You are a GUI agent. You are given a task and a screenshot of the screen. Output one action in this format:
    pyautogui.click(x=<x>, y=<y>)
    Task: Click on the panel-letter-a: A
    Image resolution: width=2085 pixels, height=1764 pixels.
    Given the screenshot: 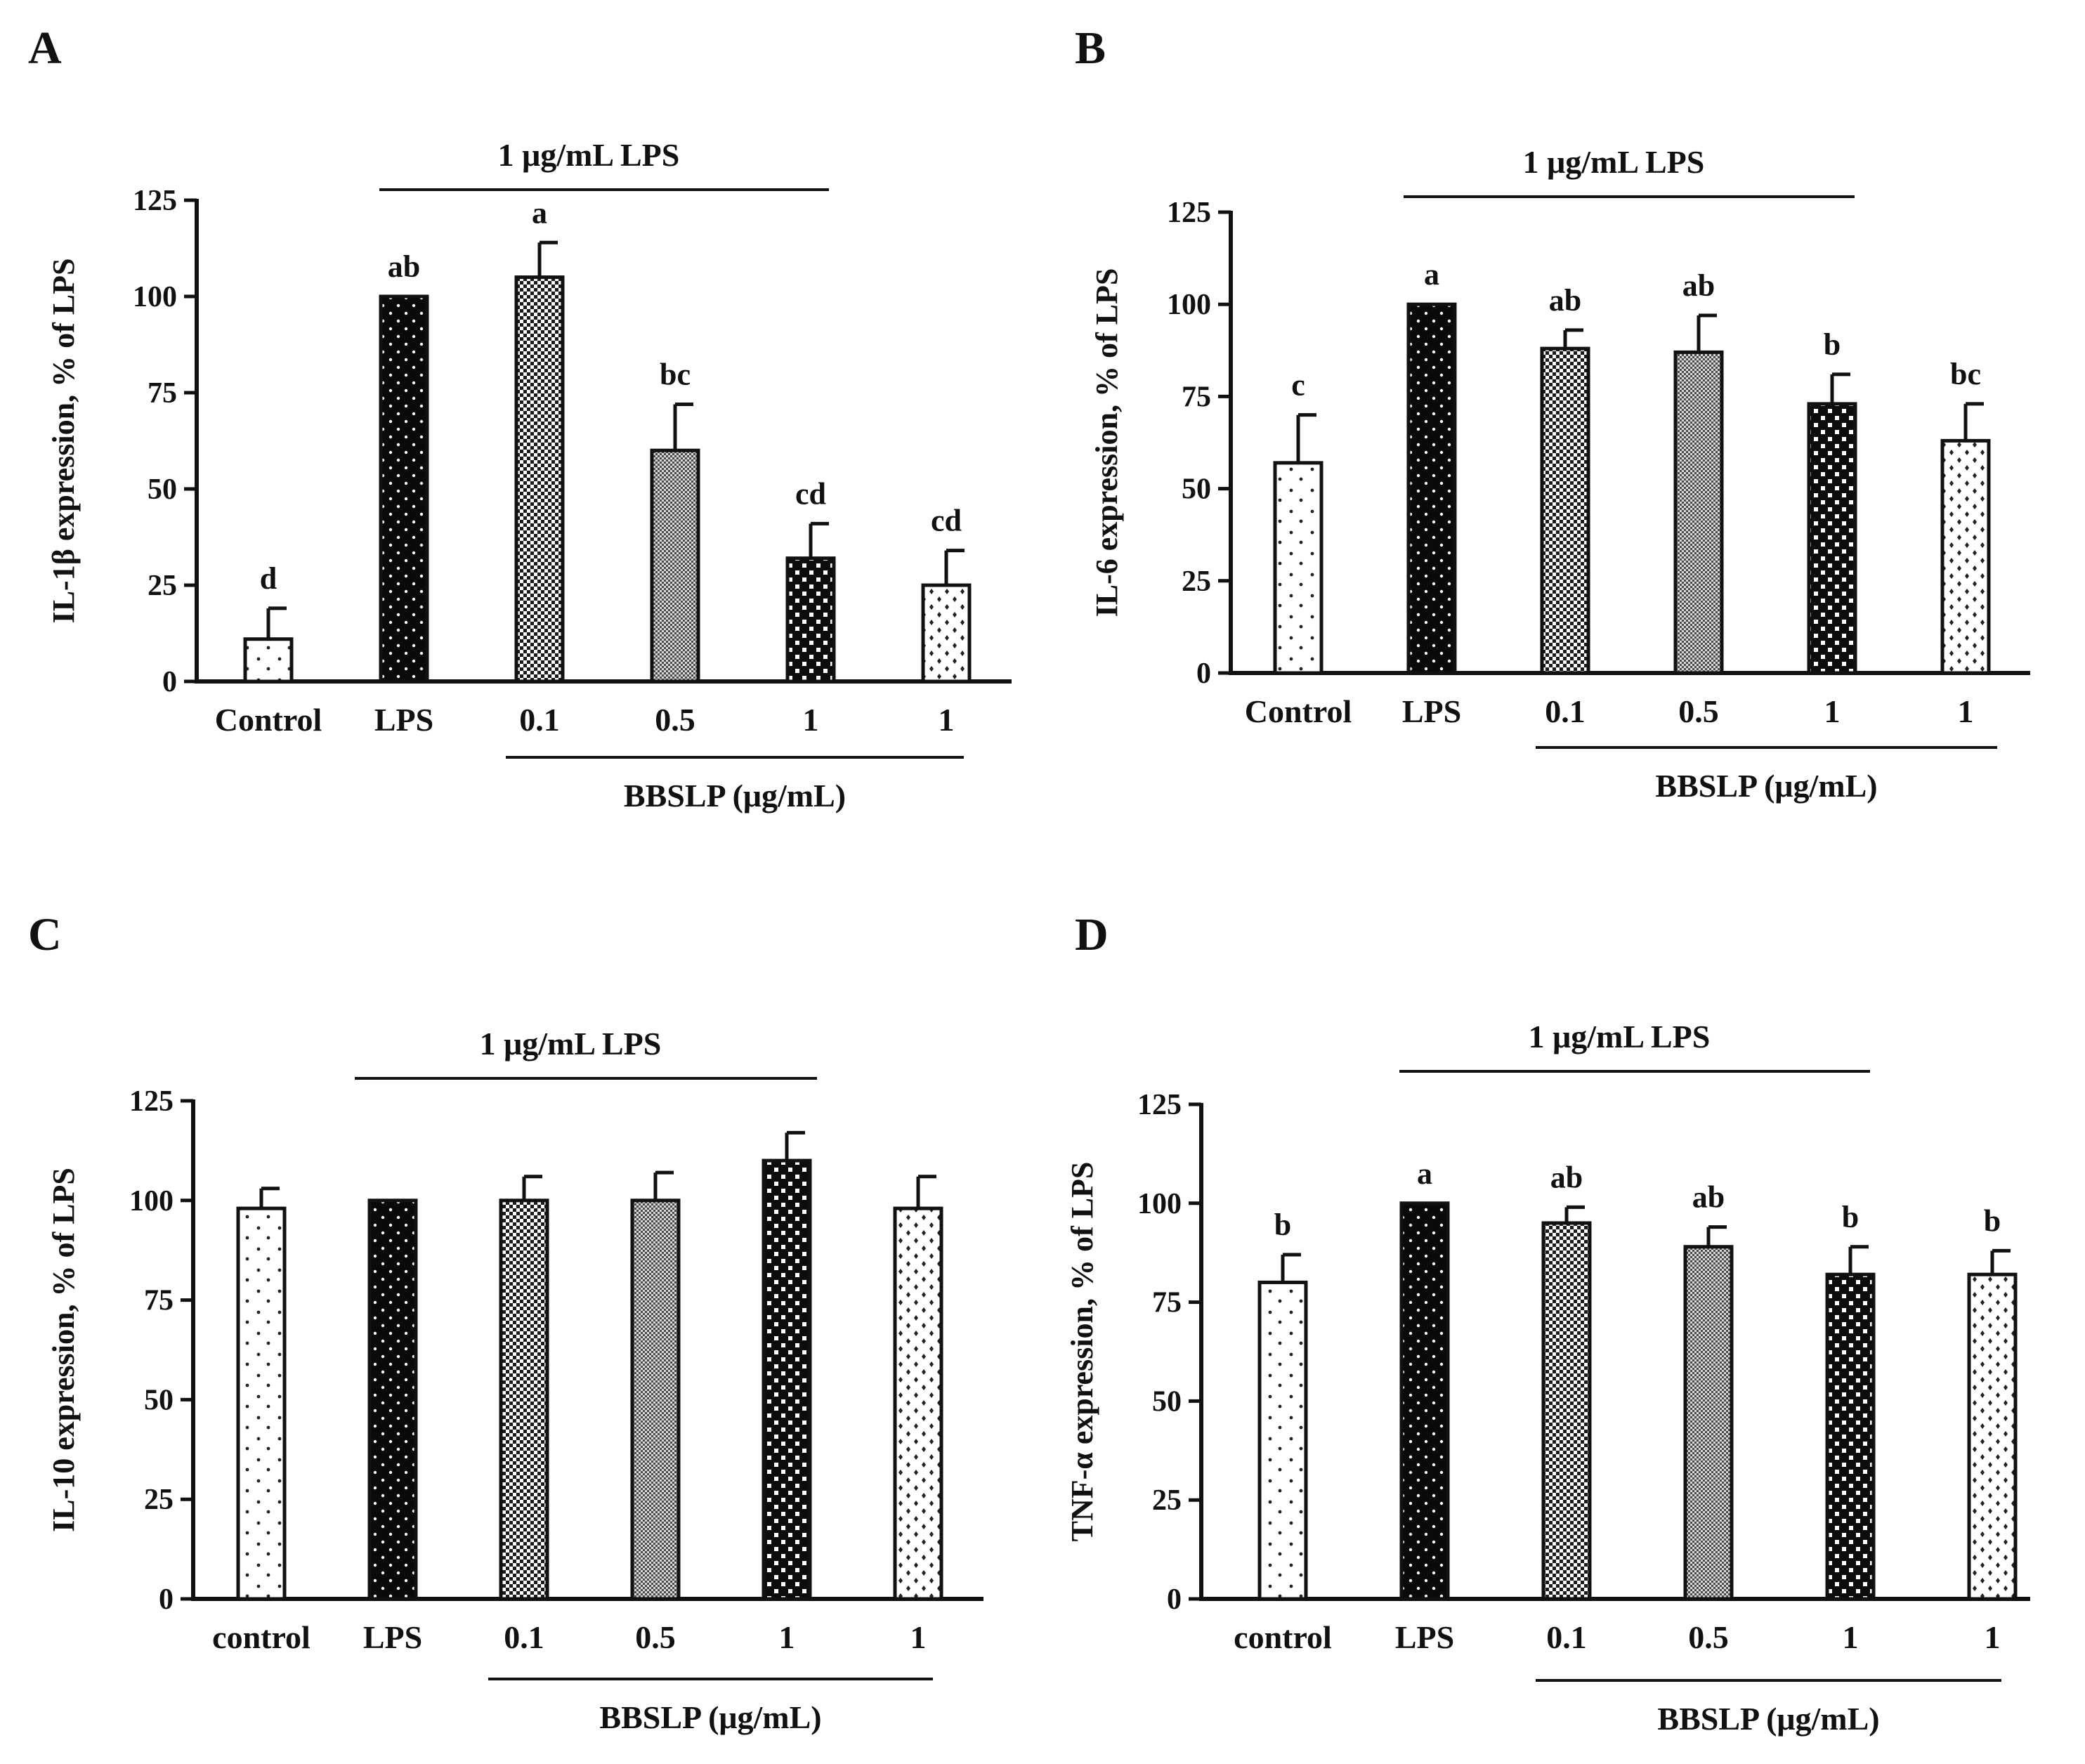 What is the action you would take?
    pyautogui.click(x=45, y=48)
    